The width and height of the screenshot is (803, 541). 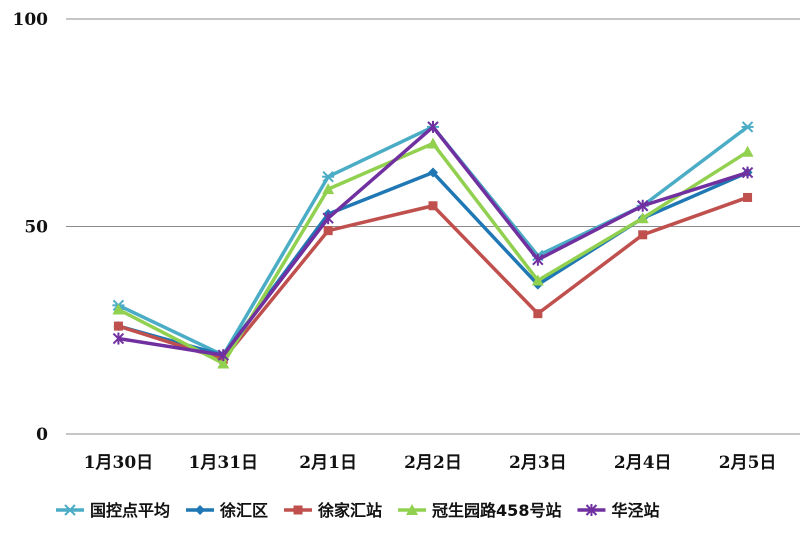 I want to click on y-tick-label: 50, so click(x=36, y=228).